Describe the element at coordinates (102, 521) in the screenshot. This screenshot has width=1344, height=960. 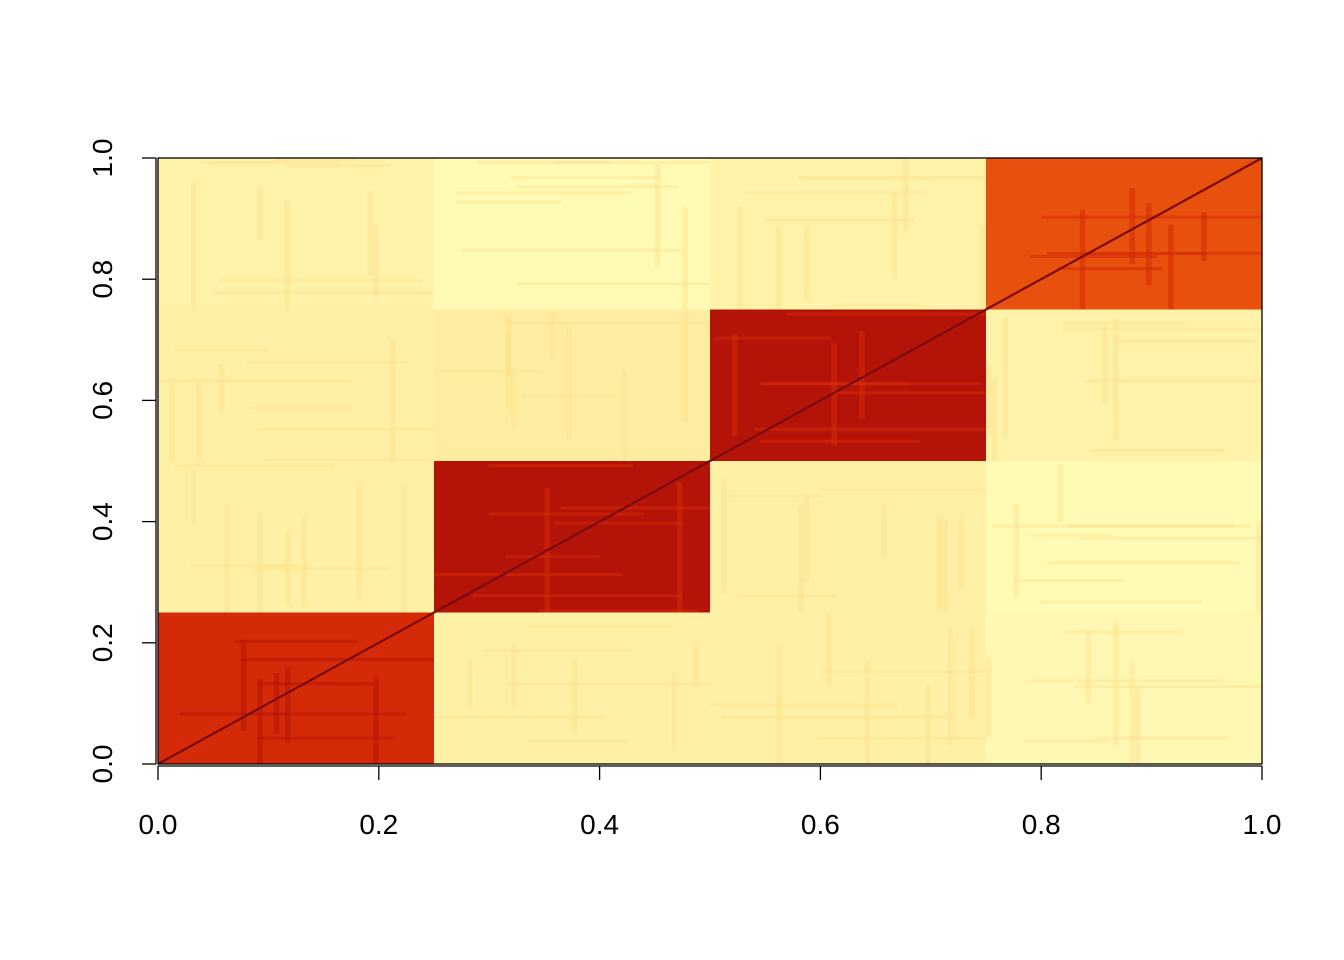
I see `y-tick-label-2: 0.4` at that location.